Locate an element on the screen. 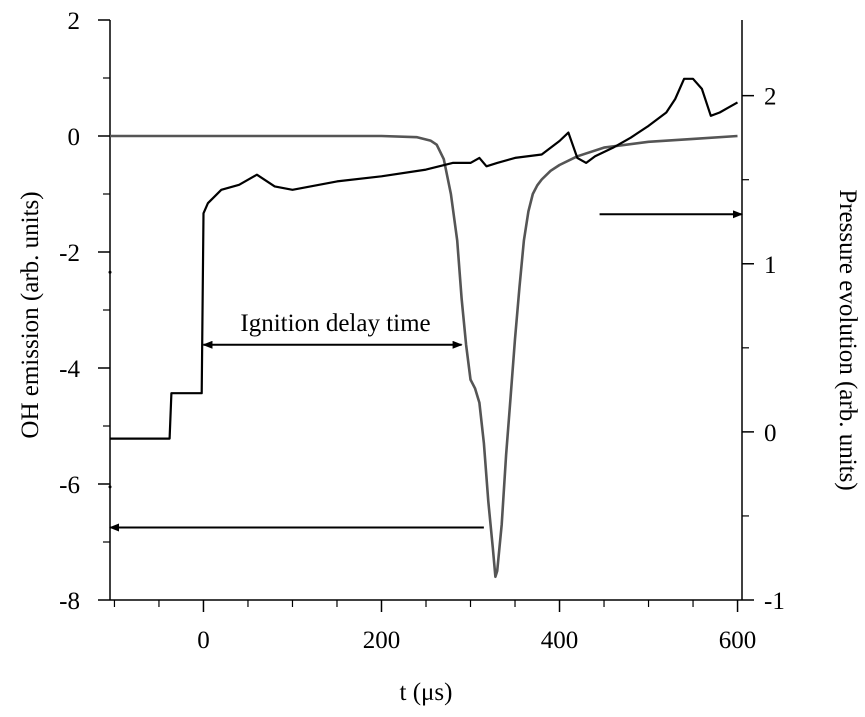  x-tick-label: 200 is located at coordinates (382, 640).